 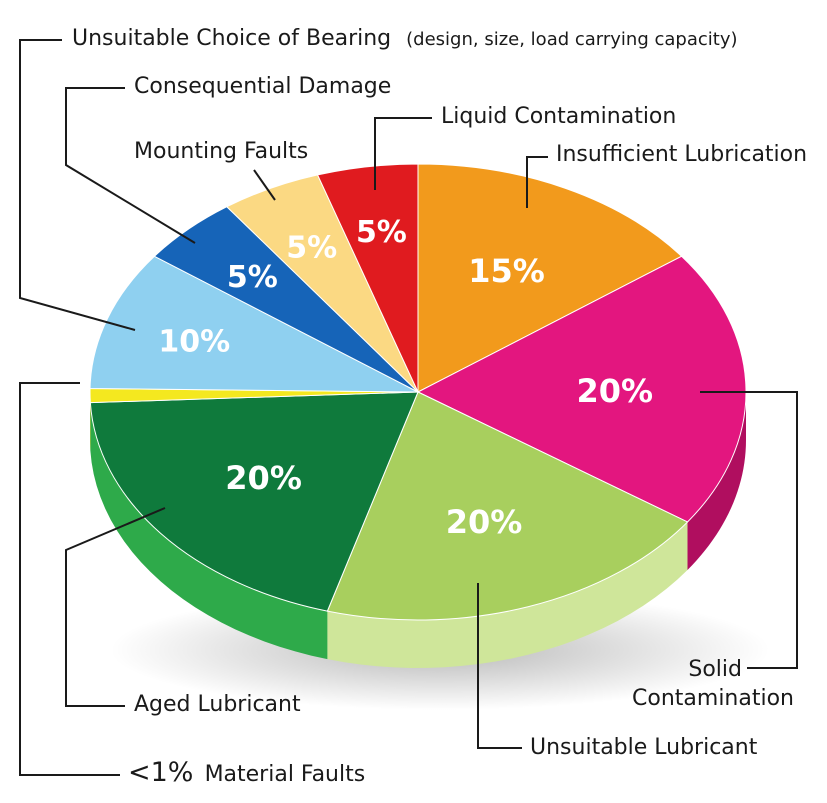 I want to click on label-insufficient-lubrication: Insufficient Lubrication, so click(x=682, y=154).